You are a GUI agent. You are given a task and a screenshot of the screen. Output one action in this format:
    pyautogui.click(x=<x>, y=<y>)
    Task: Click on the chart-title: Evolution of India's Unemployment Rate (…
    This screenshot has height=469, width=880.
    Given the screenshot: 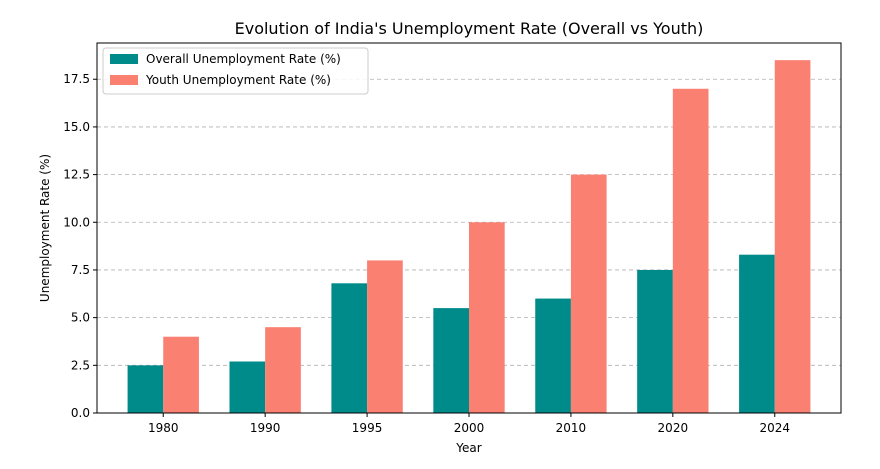 What is the action you would take?
    pyautogui.click(x=469, y=28)
    